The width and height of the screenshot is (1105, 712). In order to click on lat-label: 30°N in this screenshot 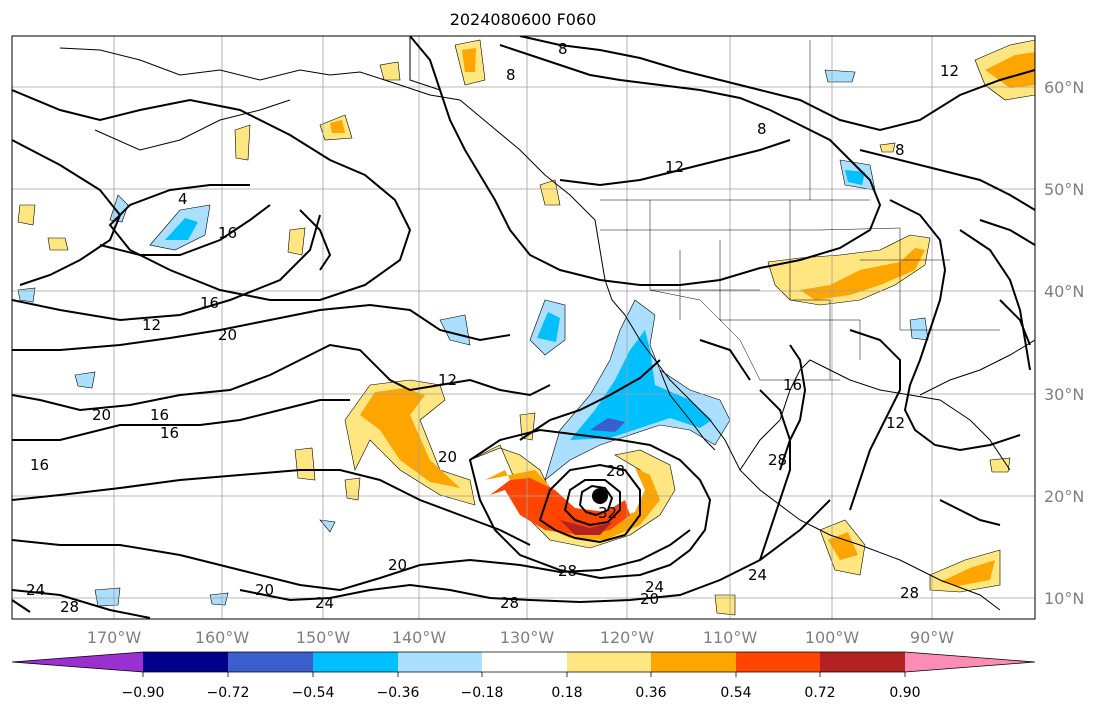, I will do `click(1064, 394)`.